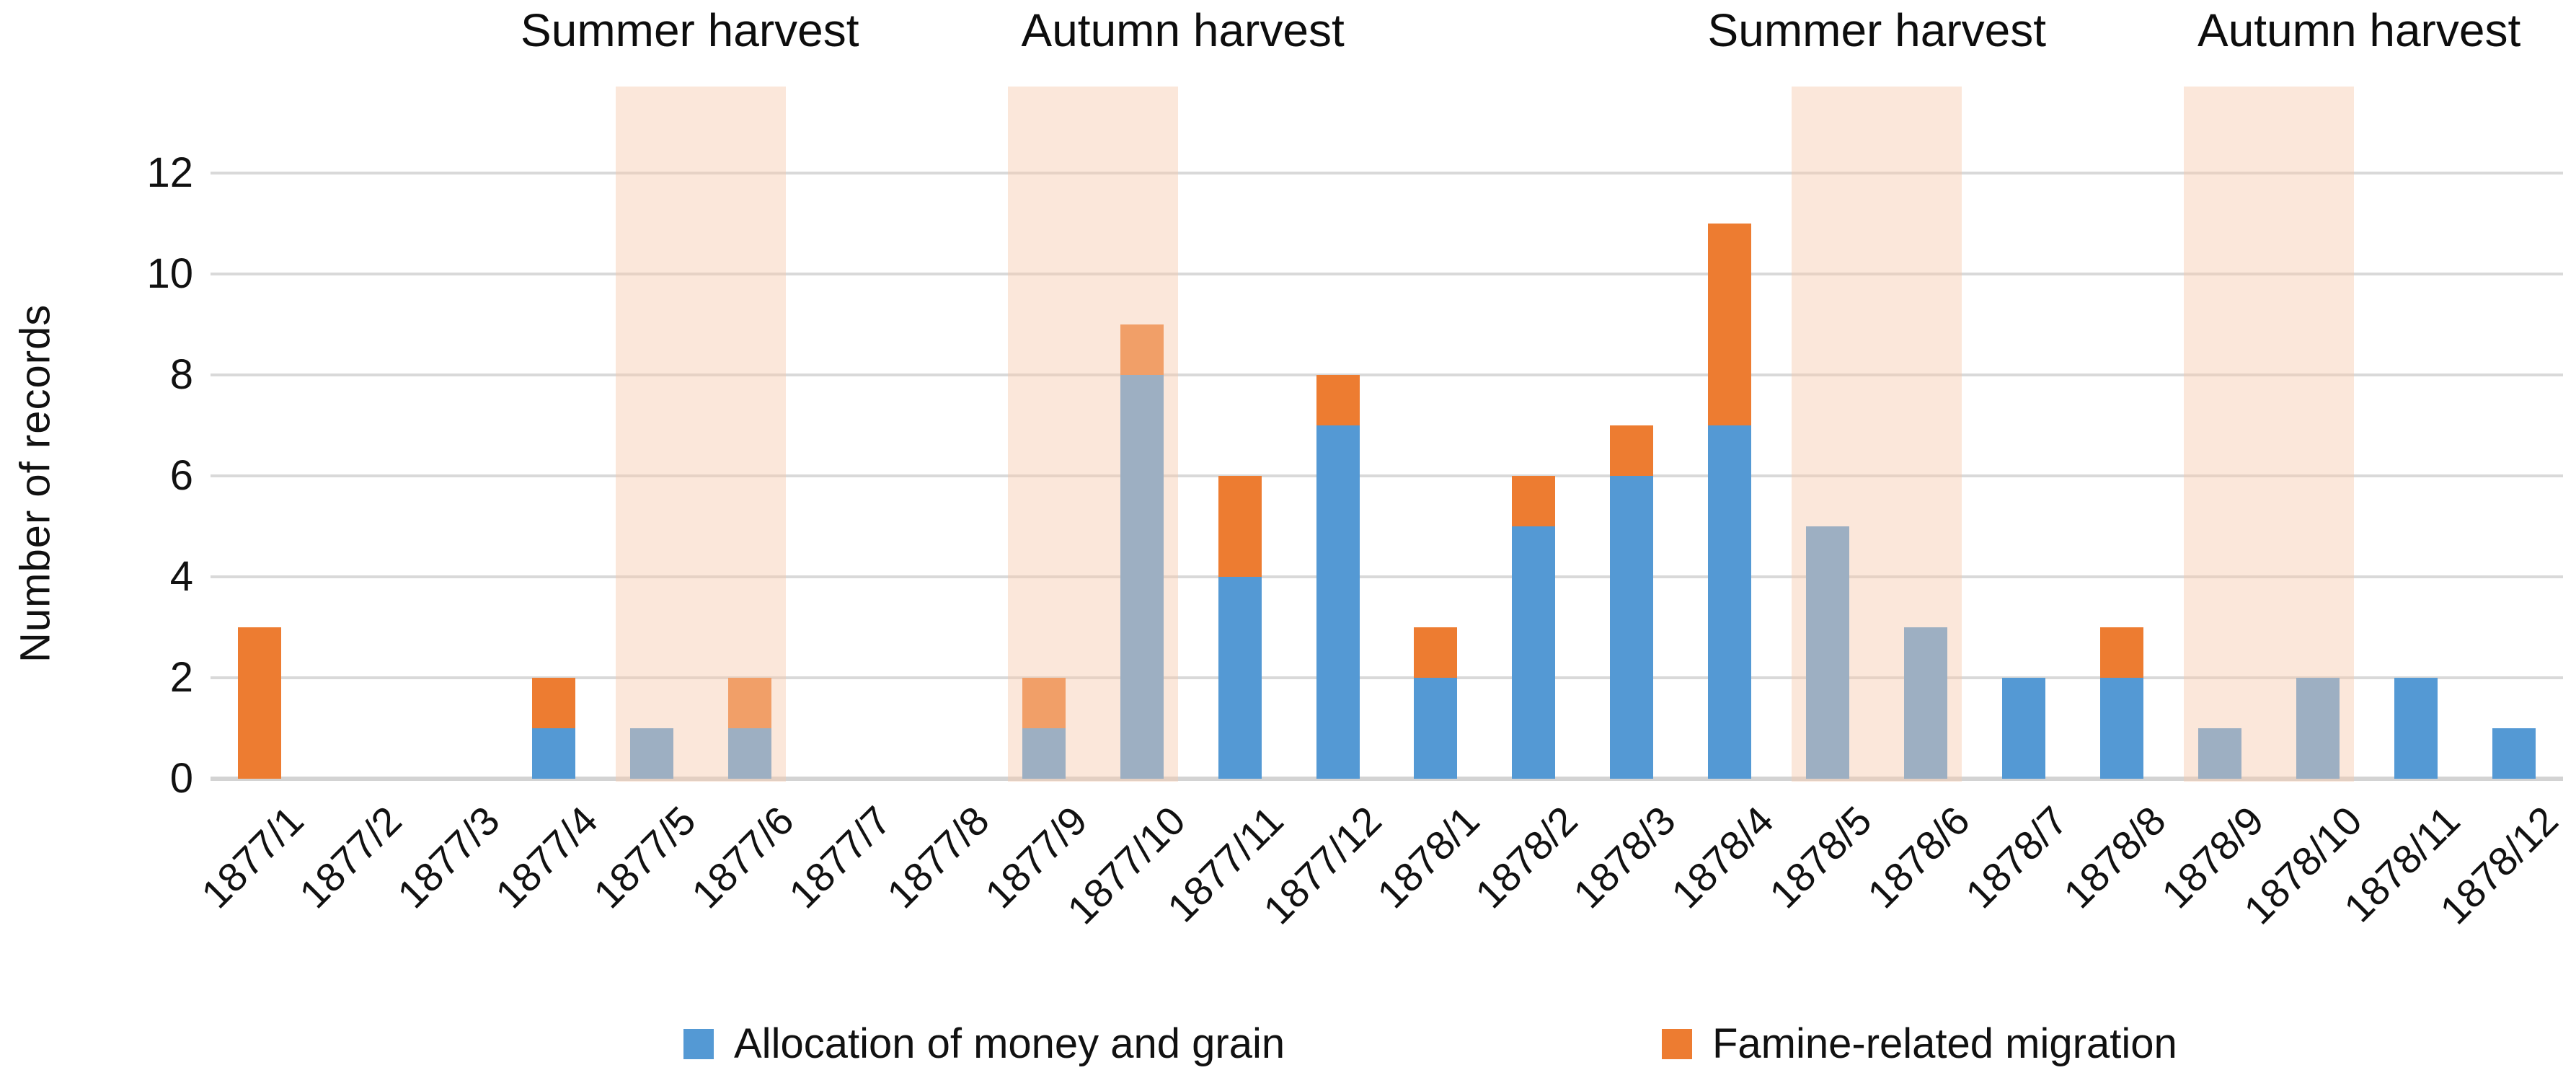  Describe the element at coordinates (1338, 400) in the screenshot. I see `bar-segment-migration-1877/12` at that location.